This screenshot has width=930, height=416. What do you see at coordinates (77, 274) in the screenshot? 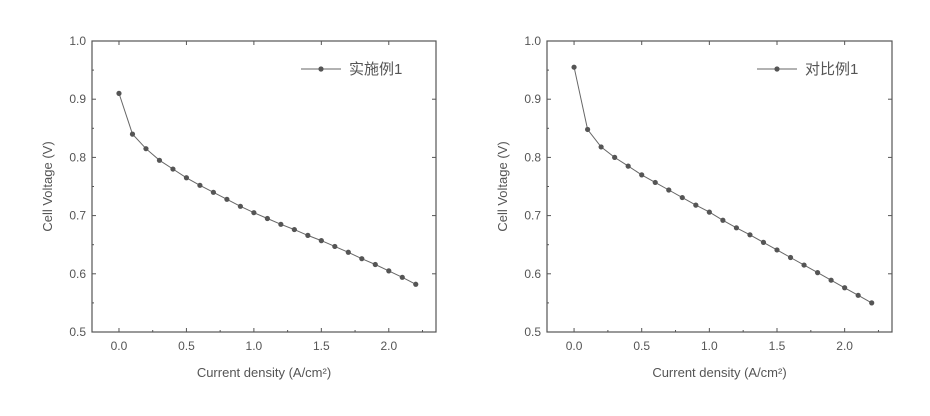
I see `chart-left-ytick-label: 0.6` at bounding box center [77, 274].